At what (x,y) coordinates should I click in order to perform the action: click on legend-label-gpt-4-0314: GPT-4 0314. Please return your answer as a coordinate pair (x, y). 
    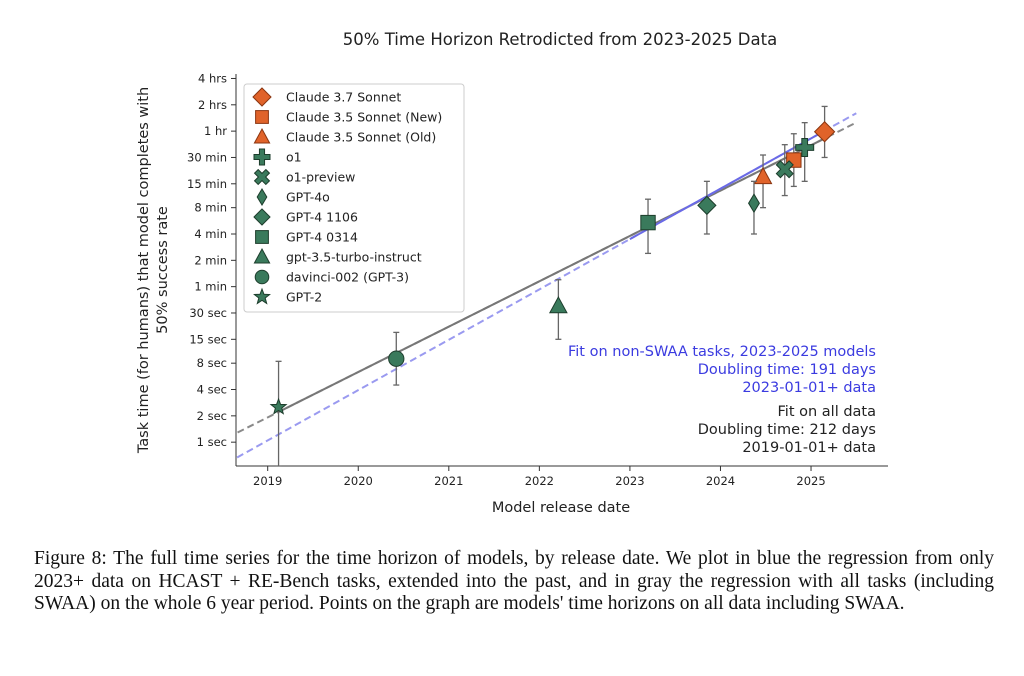
    Looking at the image, I should click on (322, 237).